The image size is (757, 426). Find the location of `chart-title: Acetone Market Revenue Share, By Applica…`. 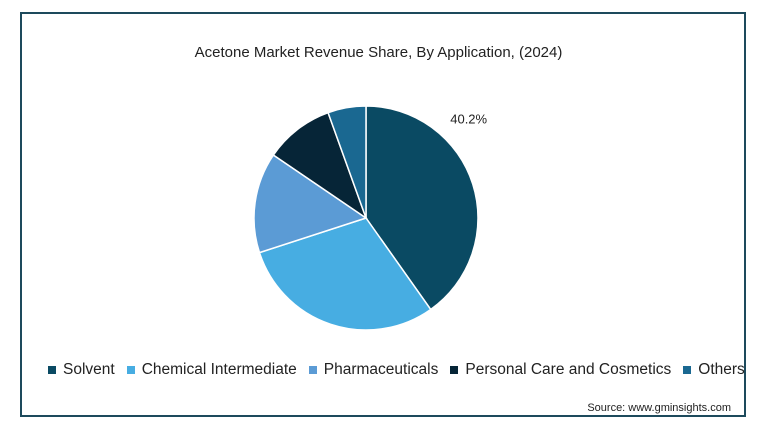

chart-title: Acetone Market Revenue Share, By Applica… is located at coordinates (378, 52).